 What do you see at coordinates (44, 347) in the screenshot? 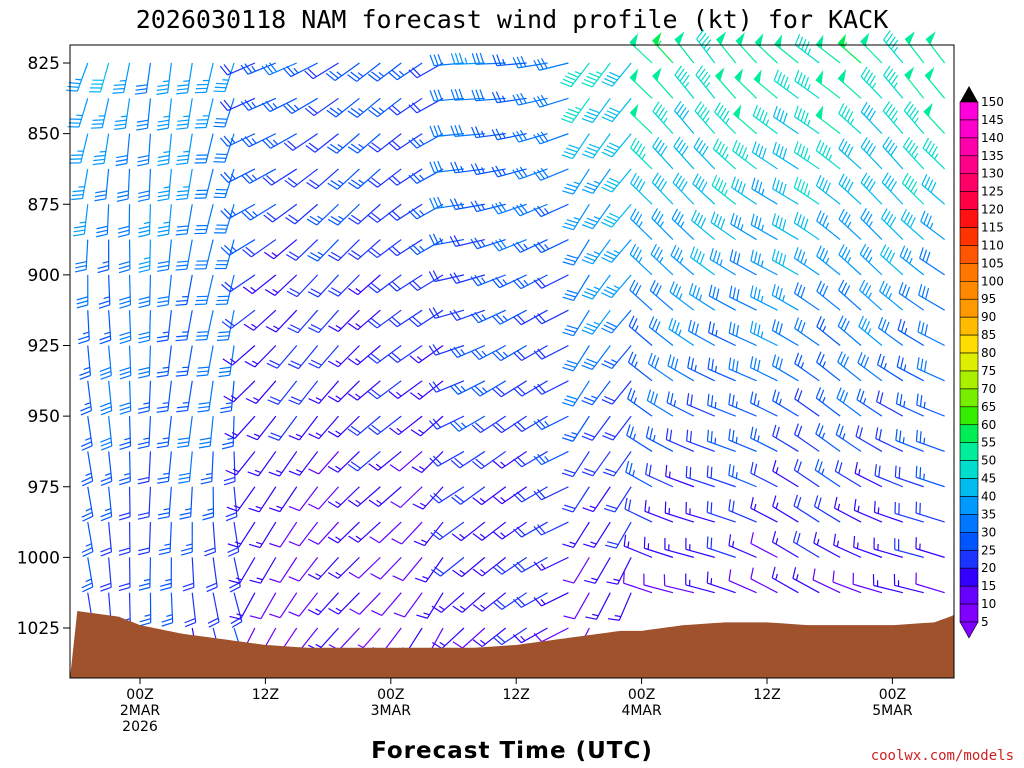
I see `y-tick-label: 925` at bounding box center [44, 347].